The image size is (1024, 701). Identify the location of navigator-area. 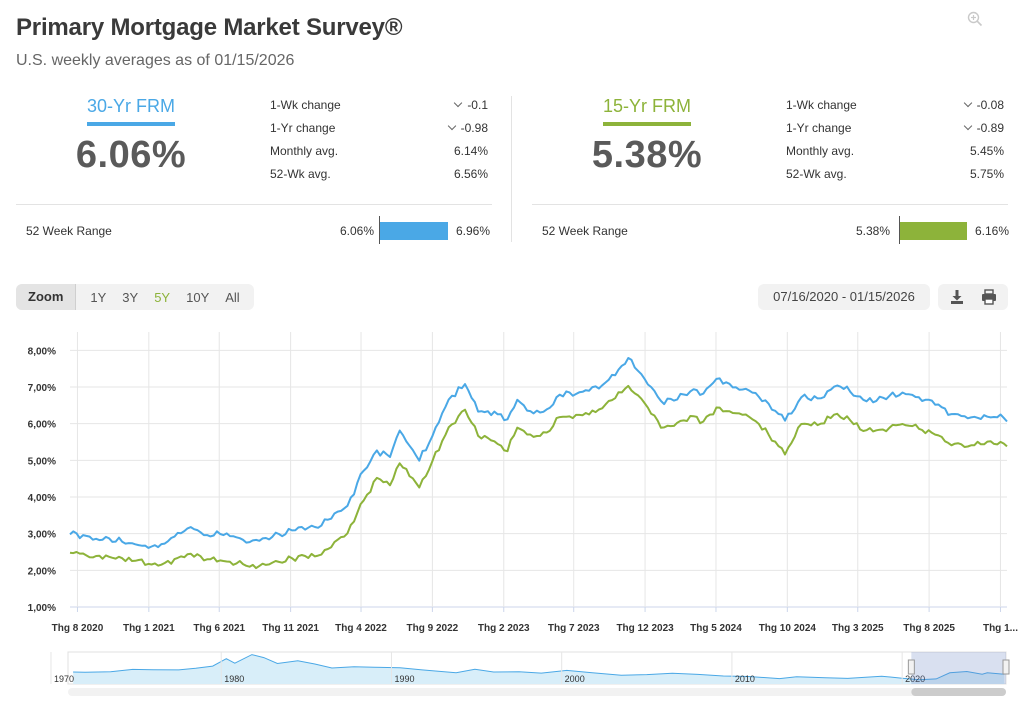
(539, 669).